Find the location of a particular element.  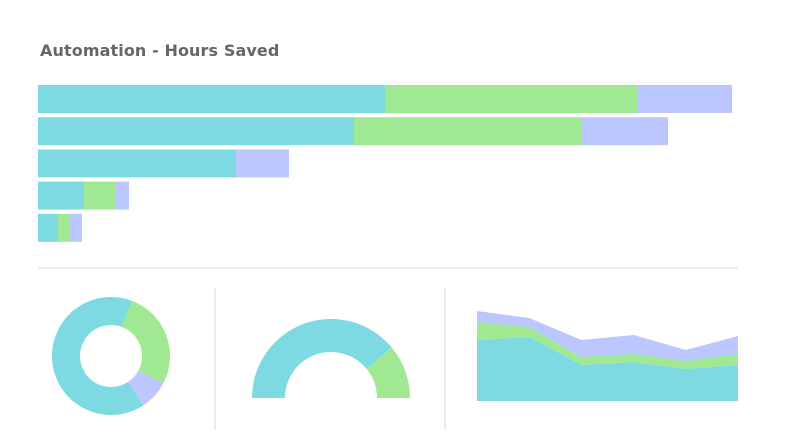

stacked-area-chart is located at coordinates (607, 356).